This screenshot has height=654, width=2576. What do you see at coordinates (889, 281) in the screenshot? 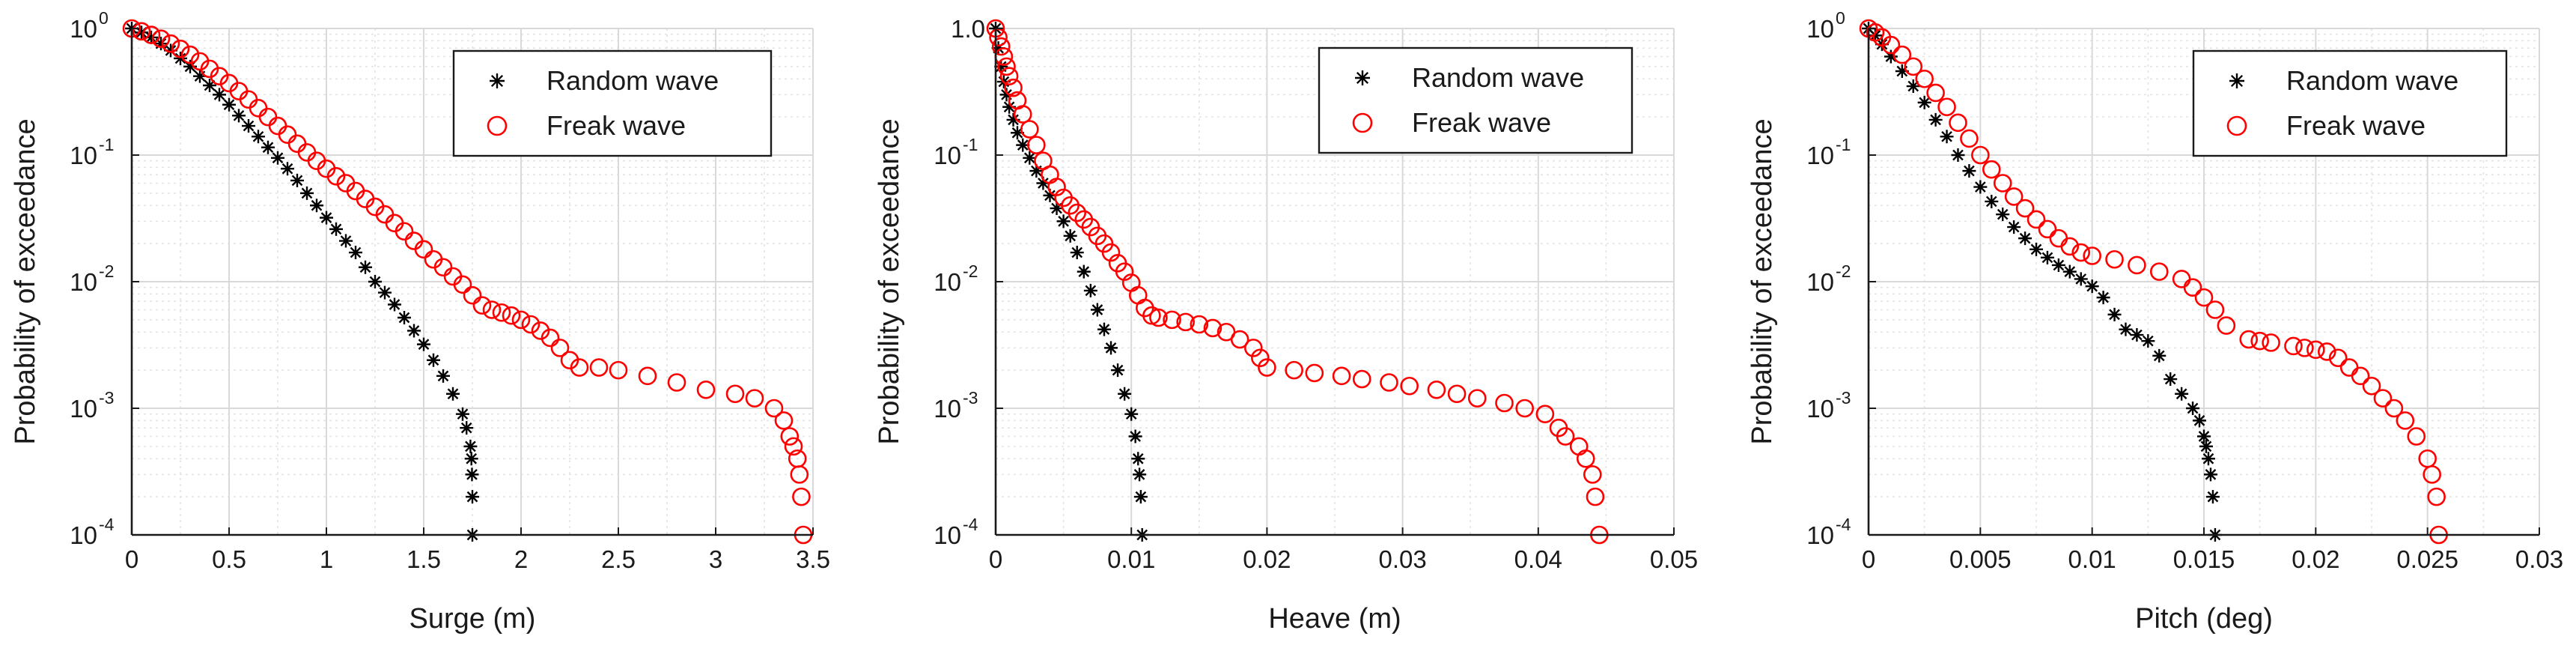
I see `y-axis-label: Probability of exceedance` at bounding box center [889, 281].